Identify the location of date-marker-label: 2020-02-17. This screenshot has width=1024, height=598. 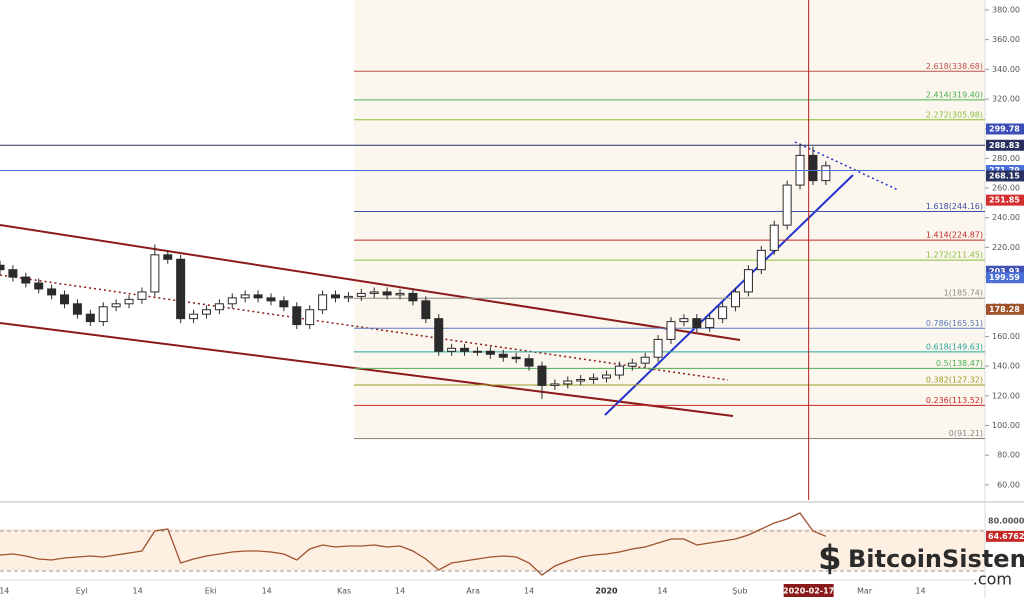
(808, 591).